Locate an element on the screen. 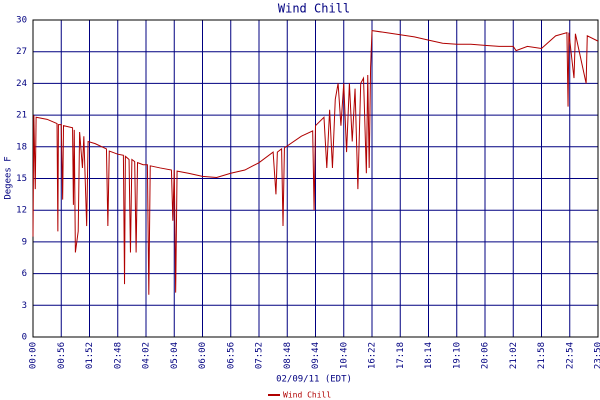 The image size is (600, 400). x-tick-label: 19:10 is located at coordinates (457, 355).